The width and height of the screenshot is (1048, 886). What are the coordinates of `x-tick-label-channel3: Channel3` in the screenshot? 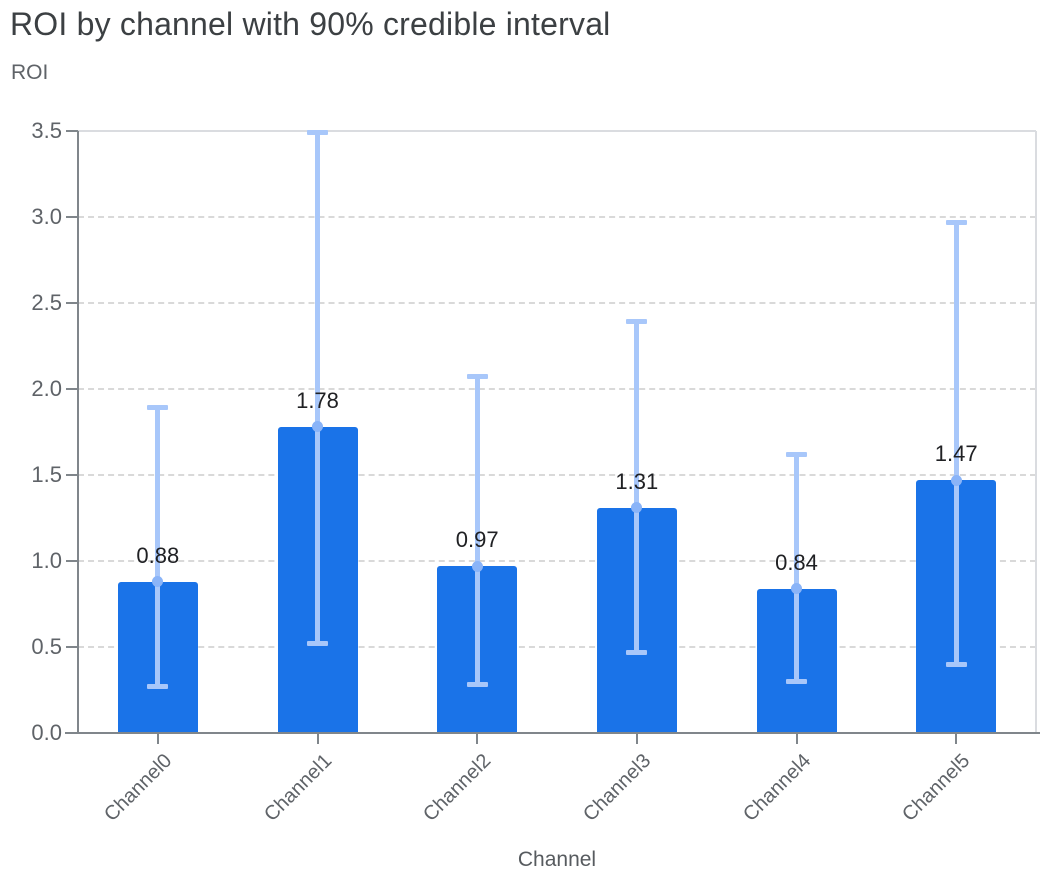 It's located at (617, 787).